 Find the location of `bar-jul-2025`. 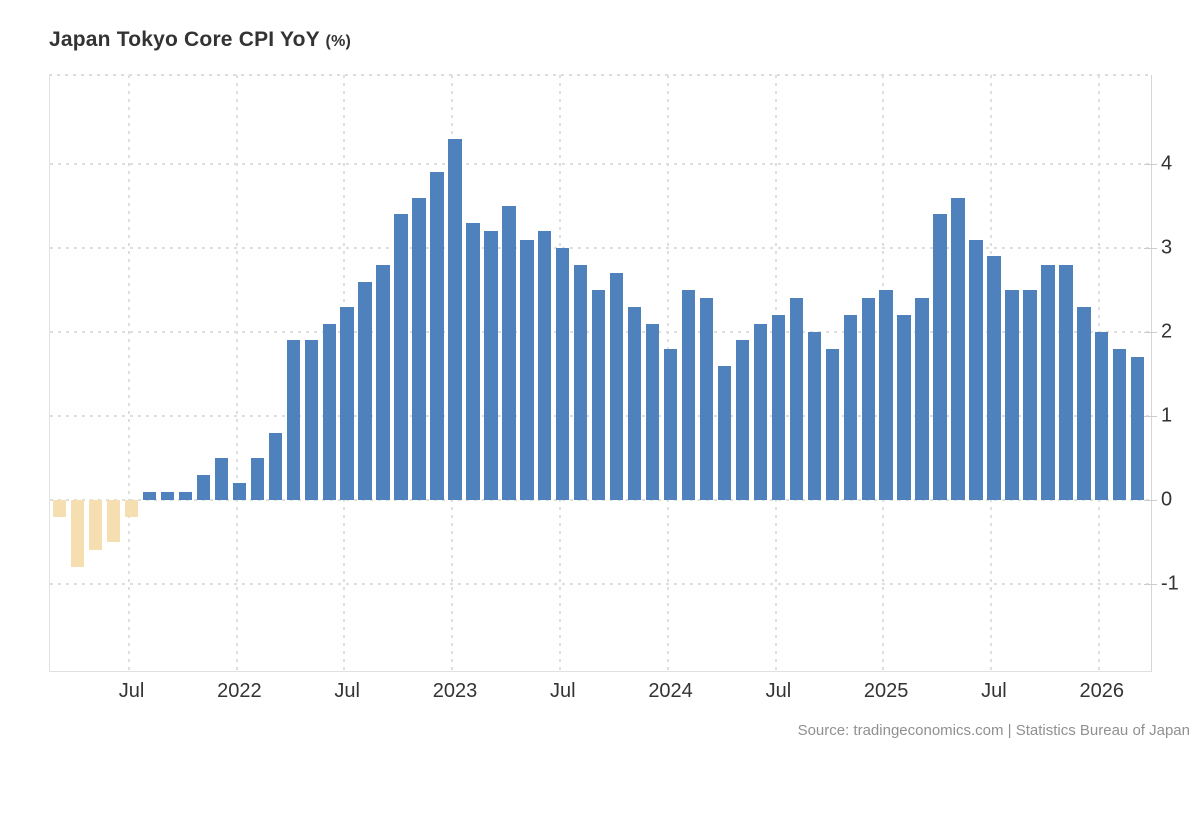

bar-jul-2025 is located at coordinates (994, 378).